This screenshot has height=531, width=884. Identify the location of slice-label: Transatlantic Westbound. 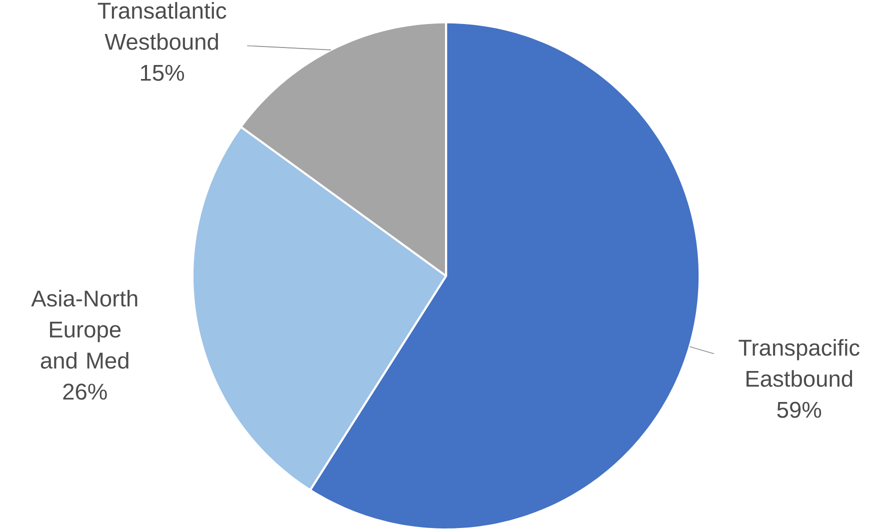
(162, 26).